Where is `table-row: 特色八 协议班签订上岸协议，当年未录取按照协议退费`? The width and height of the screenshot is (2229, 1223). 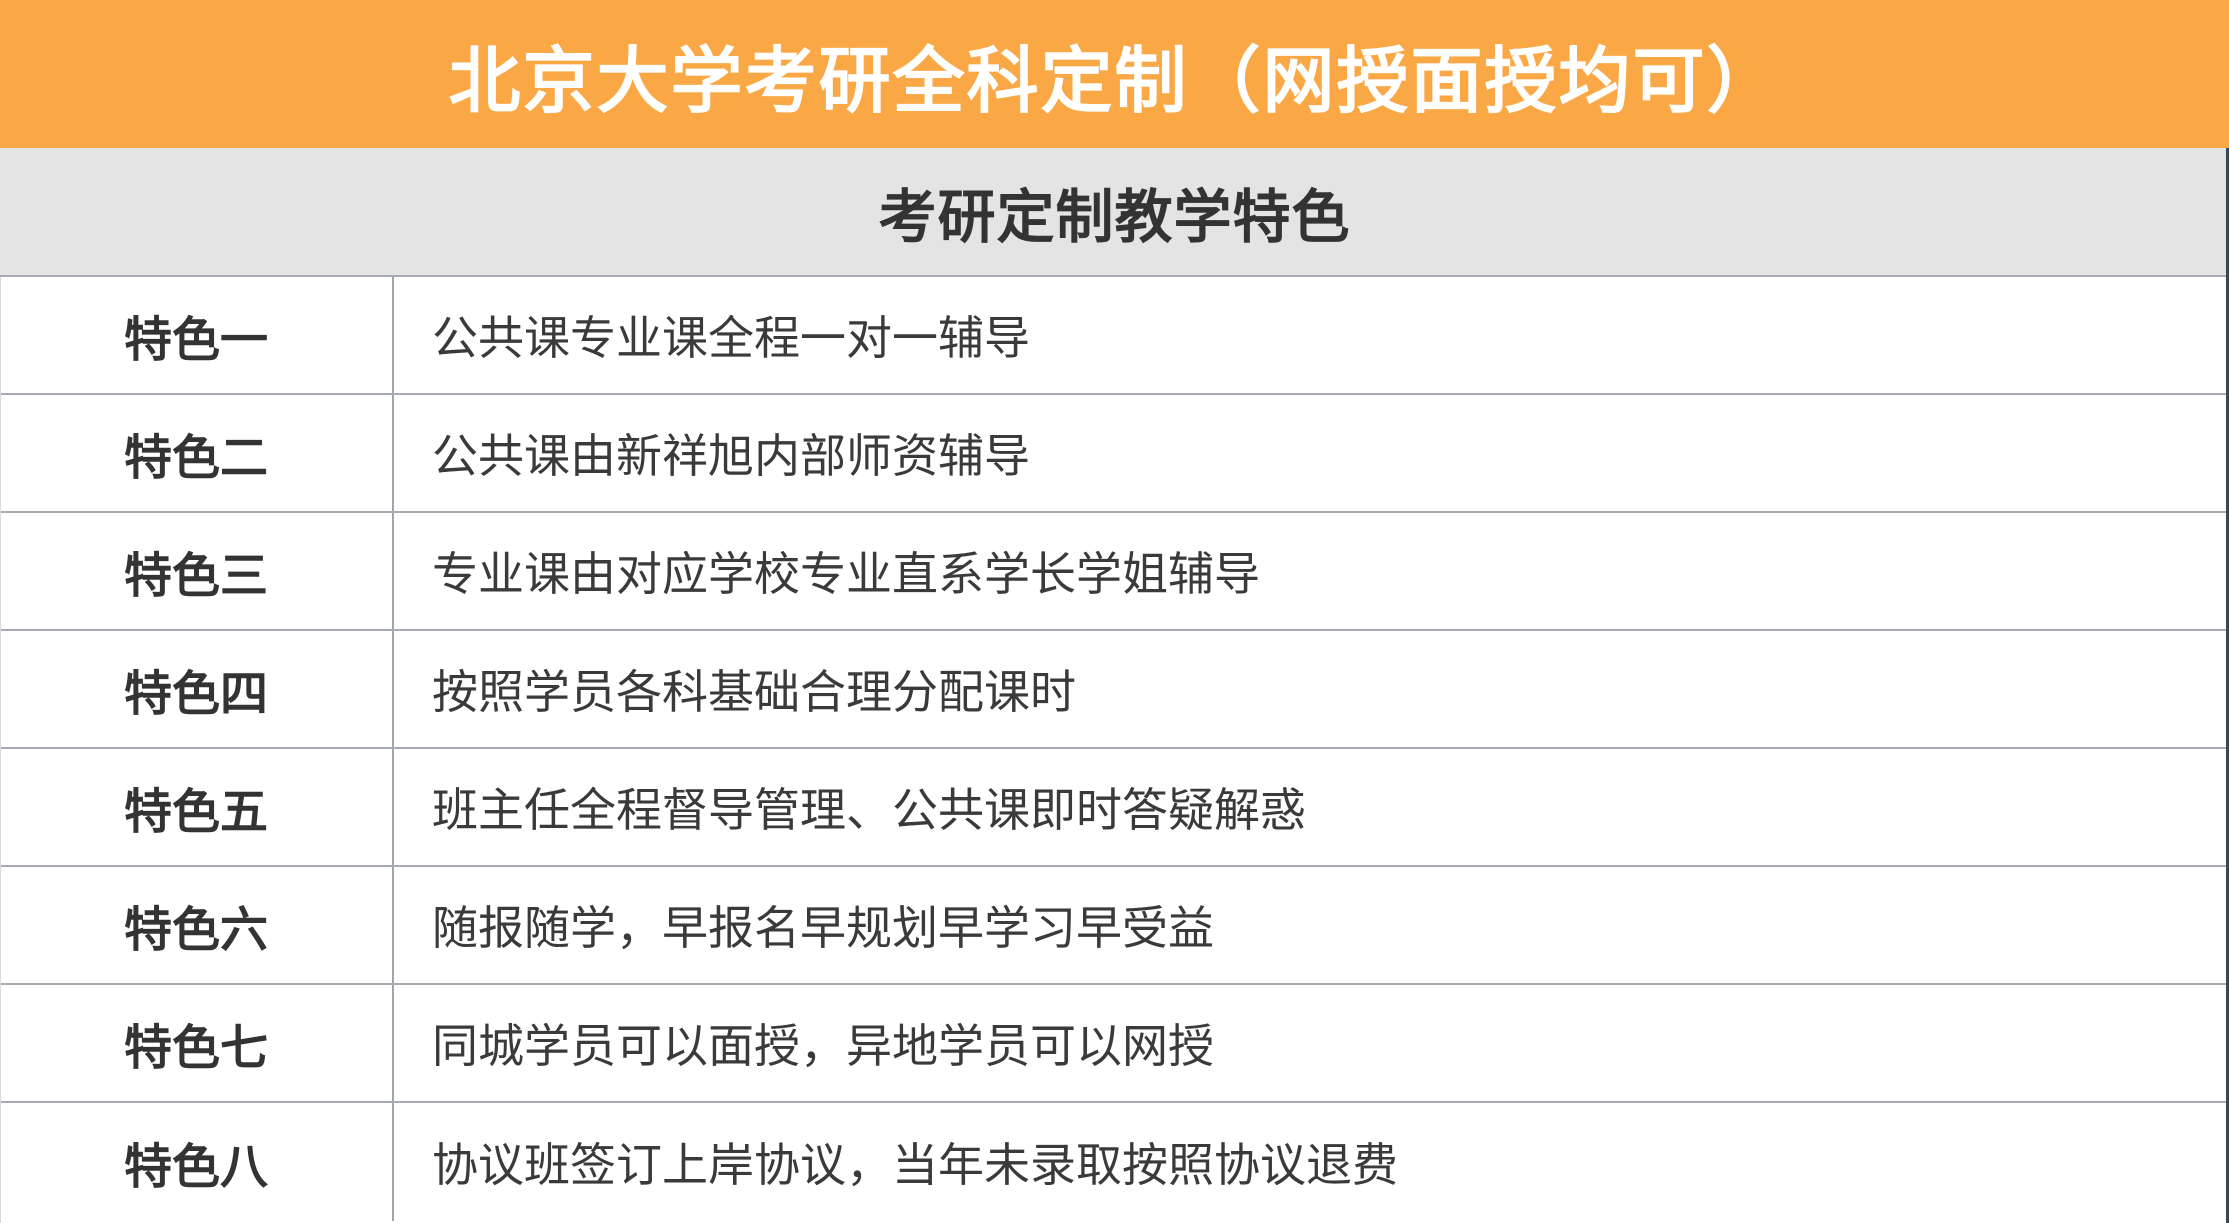 table-row: 特色八 协议班签订上岸协议，当年未录取按照协议退费 is located at coordinates (1114, 1162).